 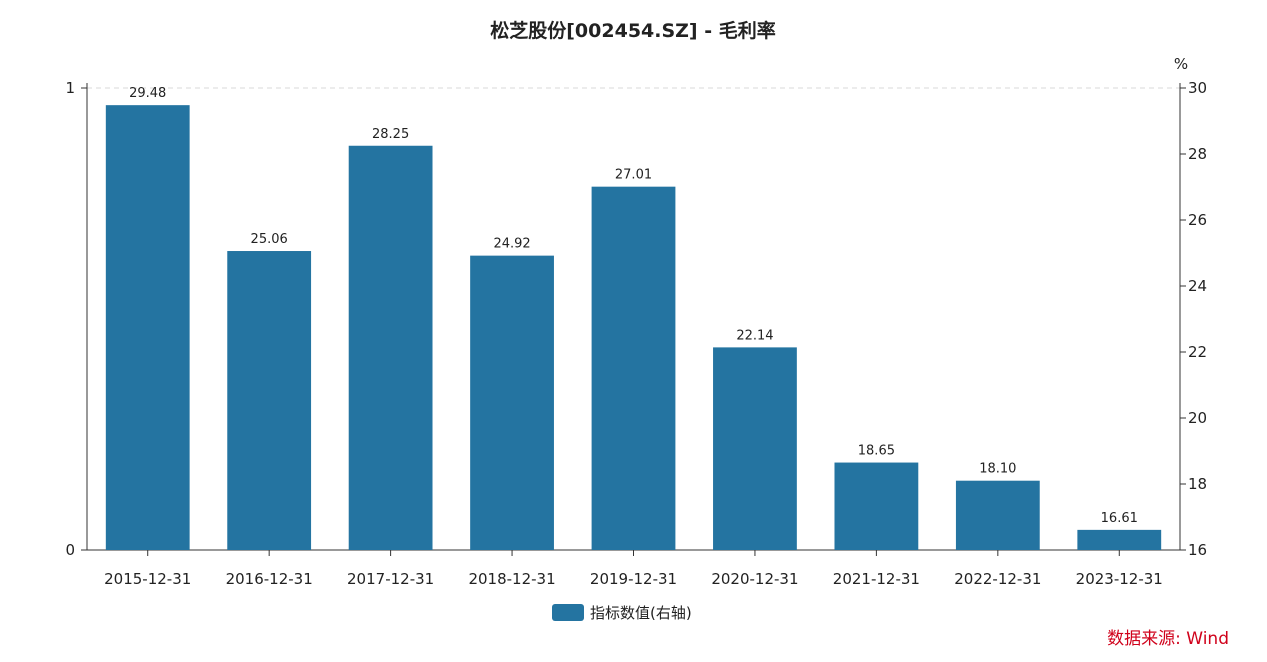 What do you see at coordinates (70, 550) in the screenshot?
I see `left-axis-tick-label: 0` at bounding box center [70, 550].